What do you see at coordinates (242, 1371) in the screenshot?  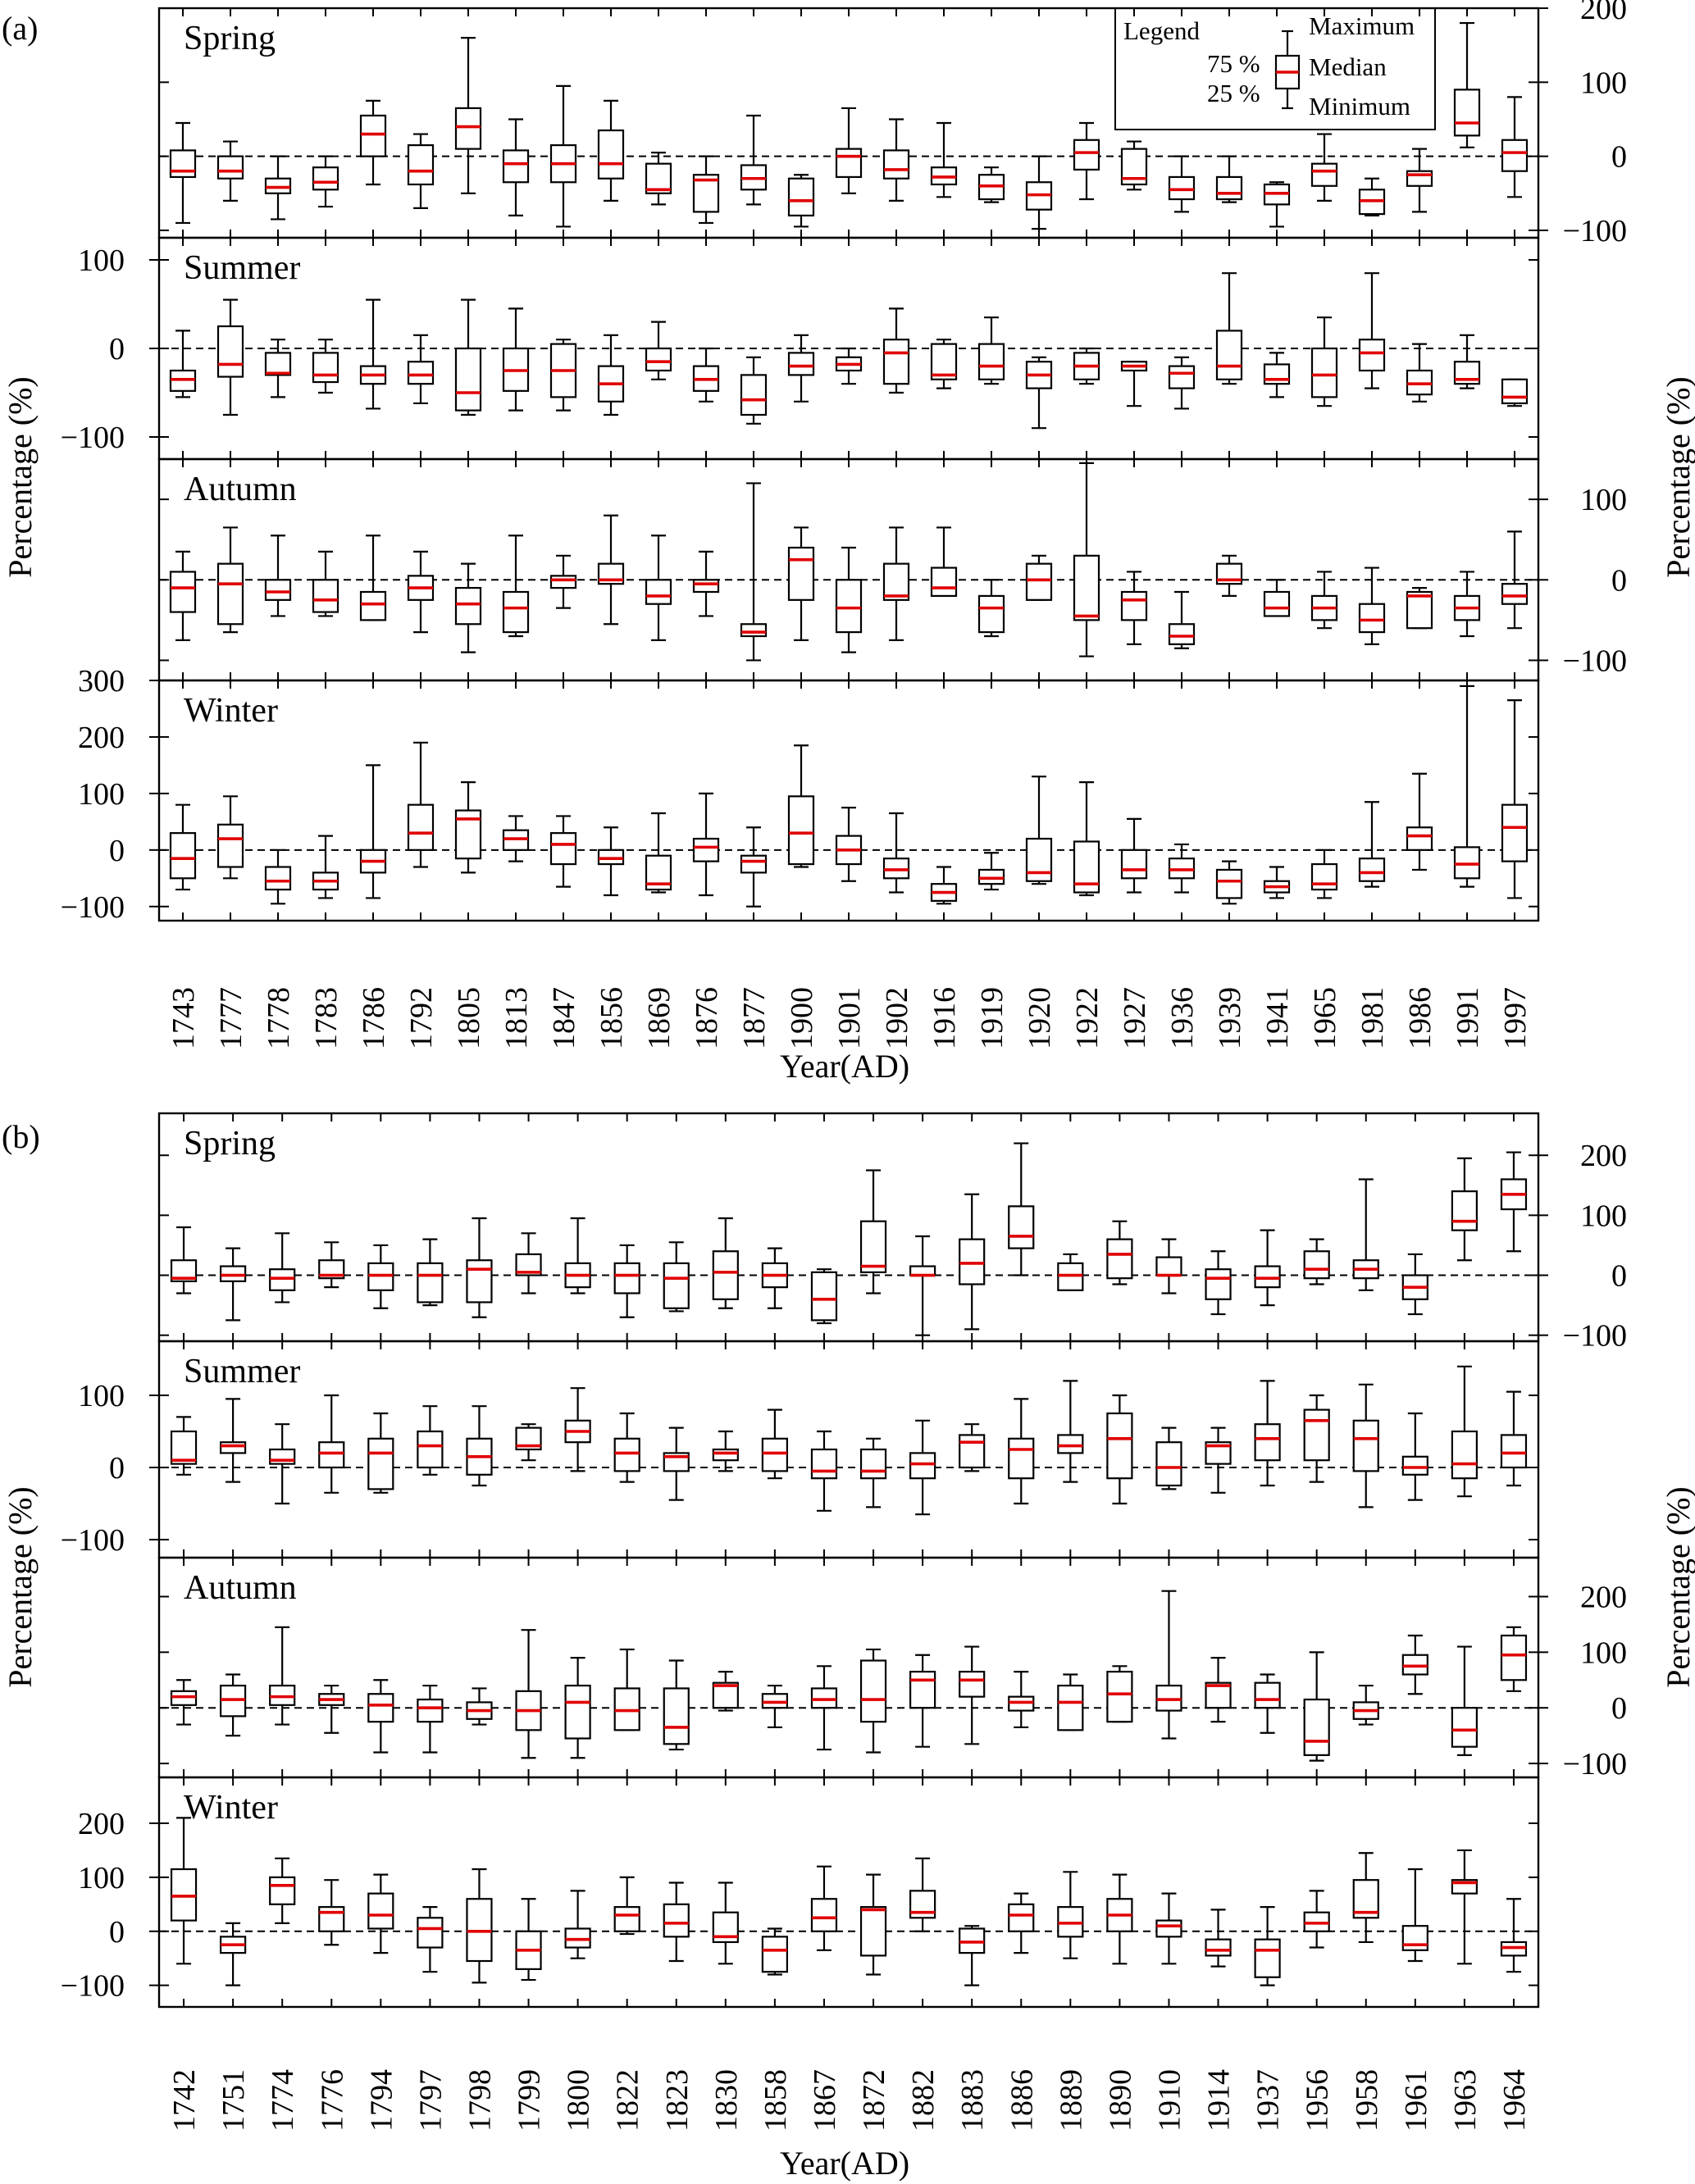 I see `fig1-summer-title: Summer` at bounding box center [242, 1371].